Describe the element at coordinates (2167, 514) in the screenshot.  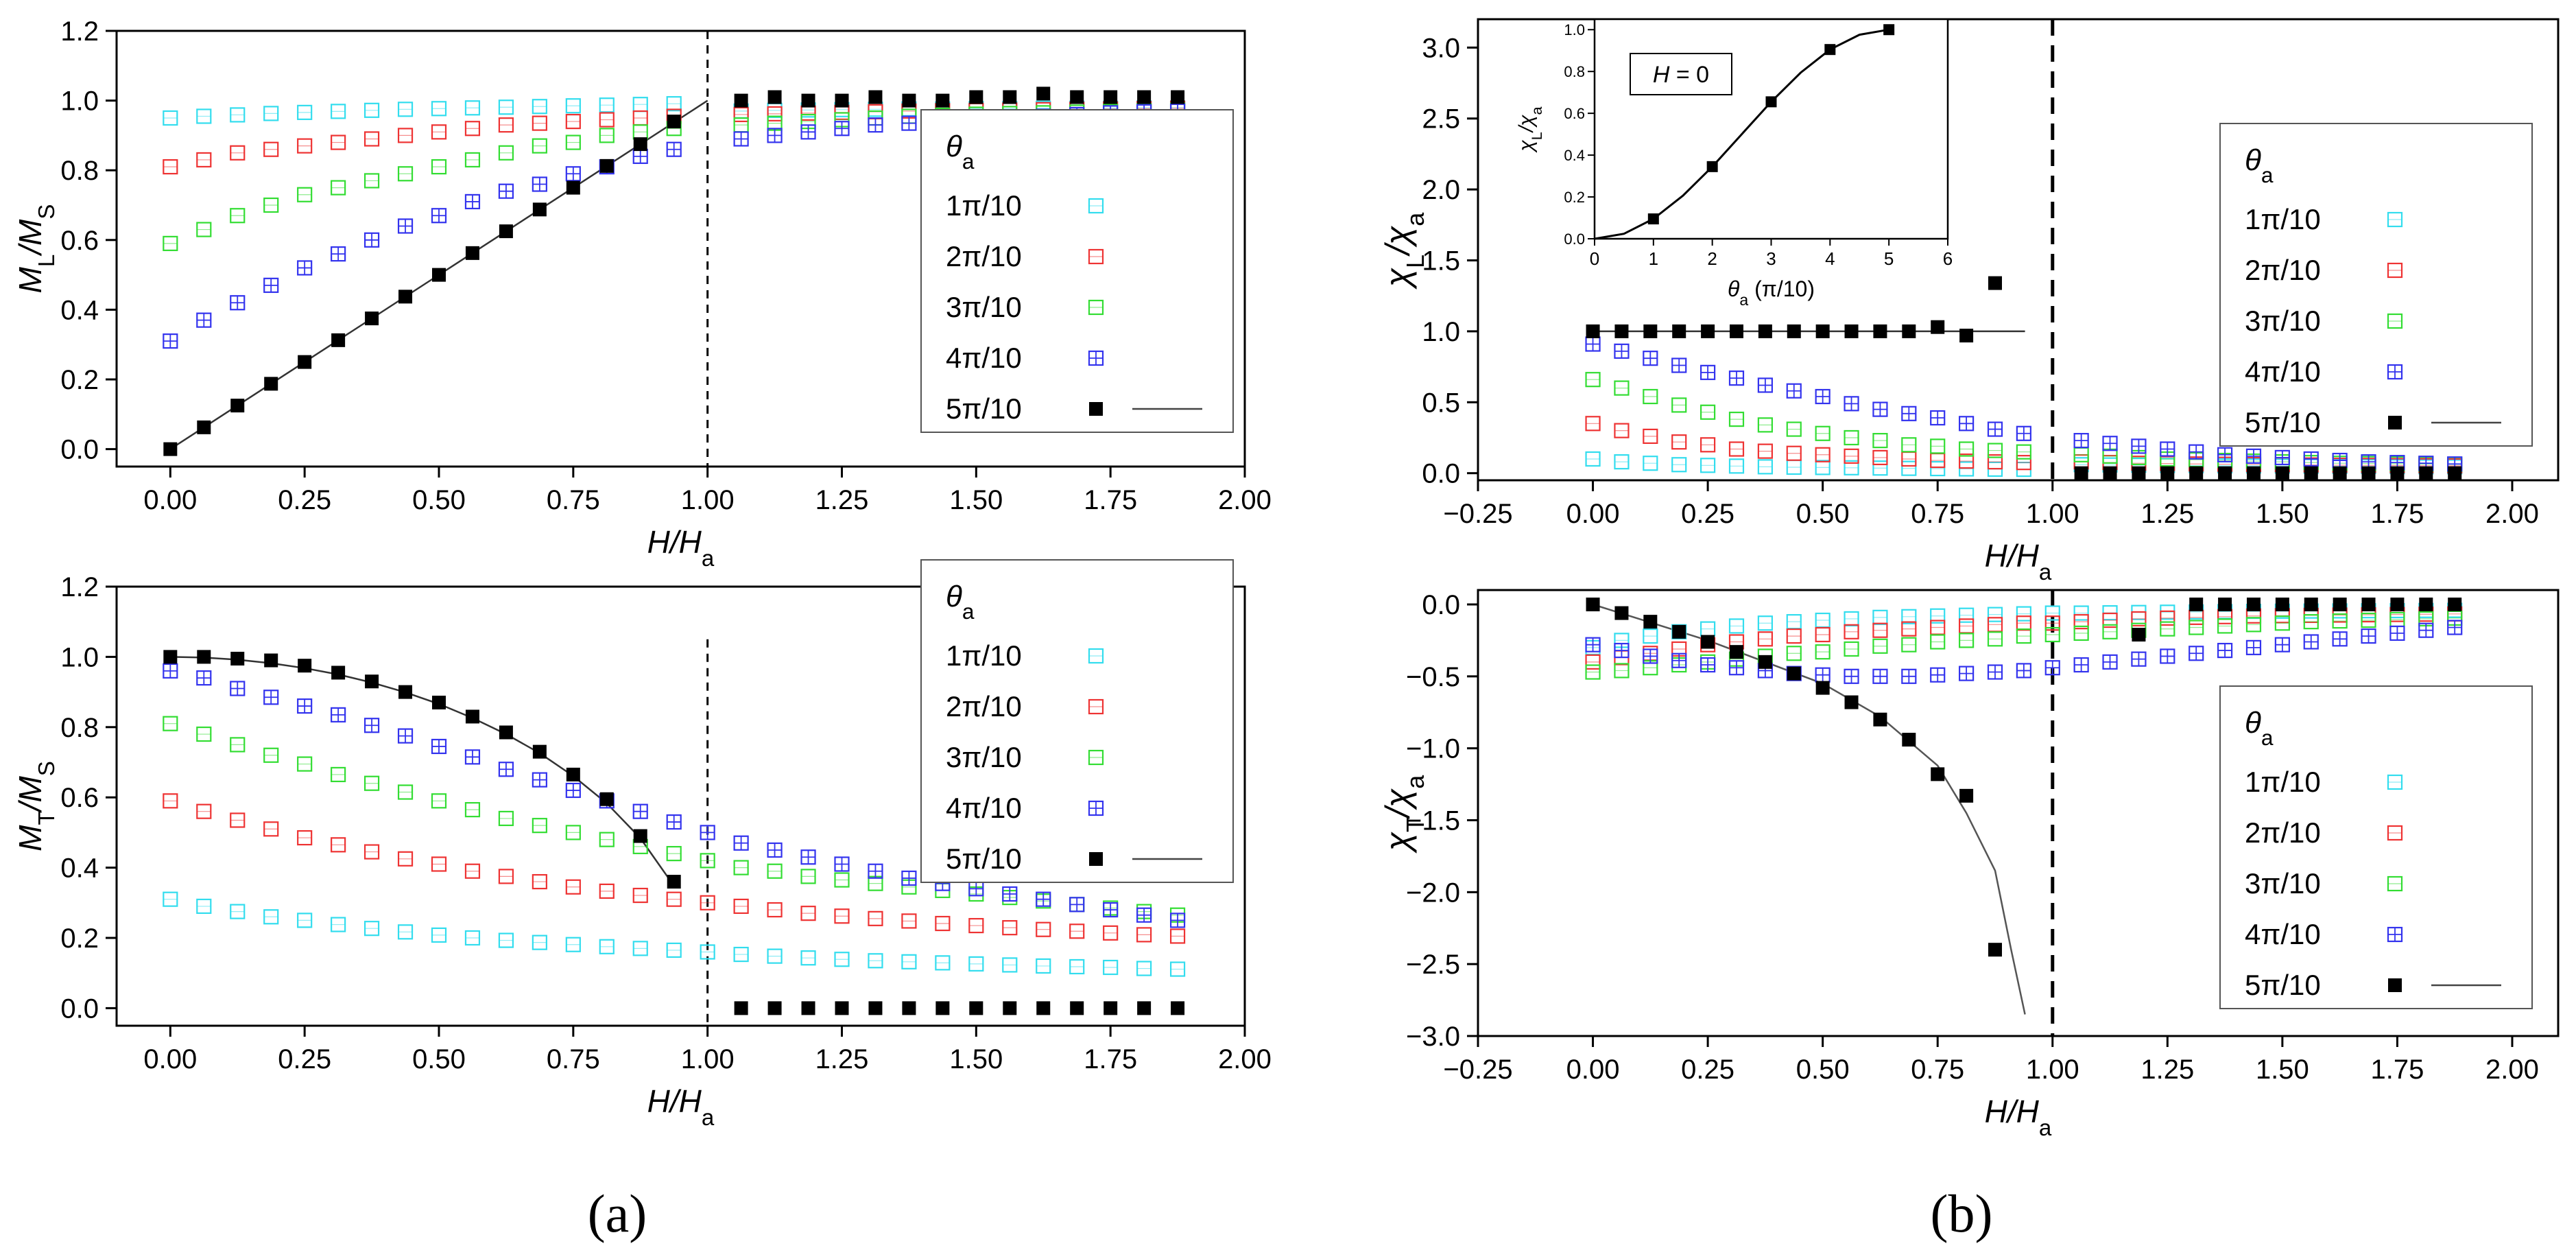
I see `x-tick-label: 1.25` at that location.